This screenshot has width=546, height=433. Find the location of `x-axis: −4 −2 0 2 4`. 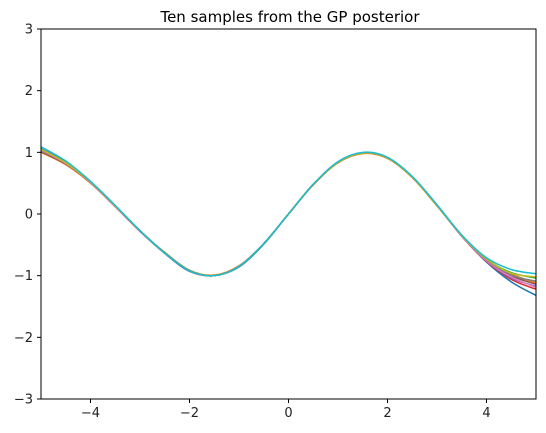

x-axis: −4 −2 0 2 4 is located at coordinates (286, 410).